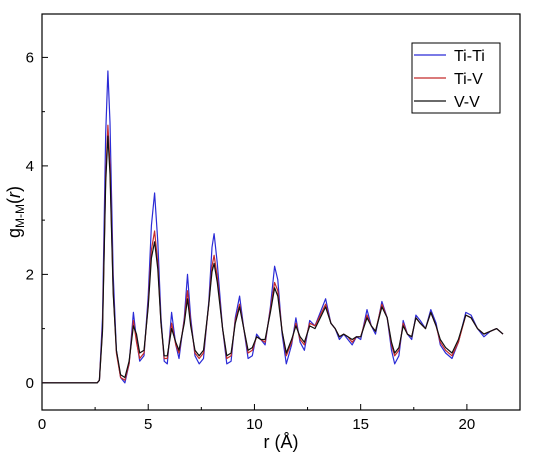 This screenshot has width=550, height=457. Describe the element at coordinates (468, 79) in the screenshot. I see `legend-label-ti-v: Ti-V` at that location.